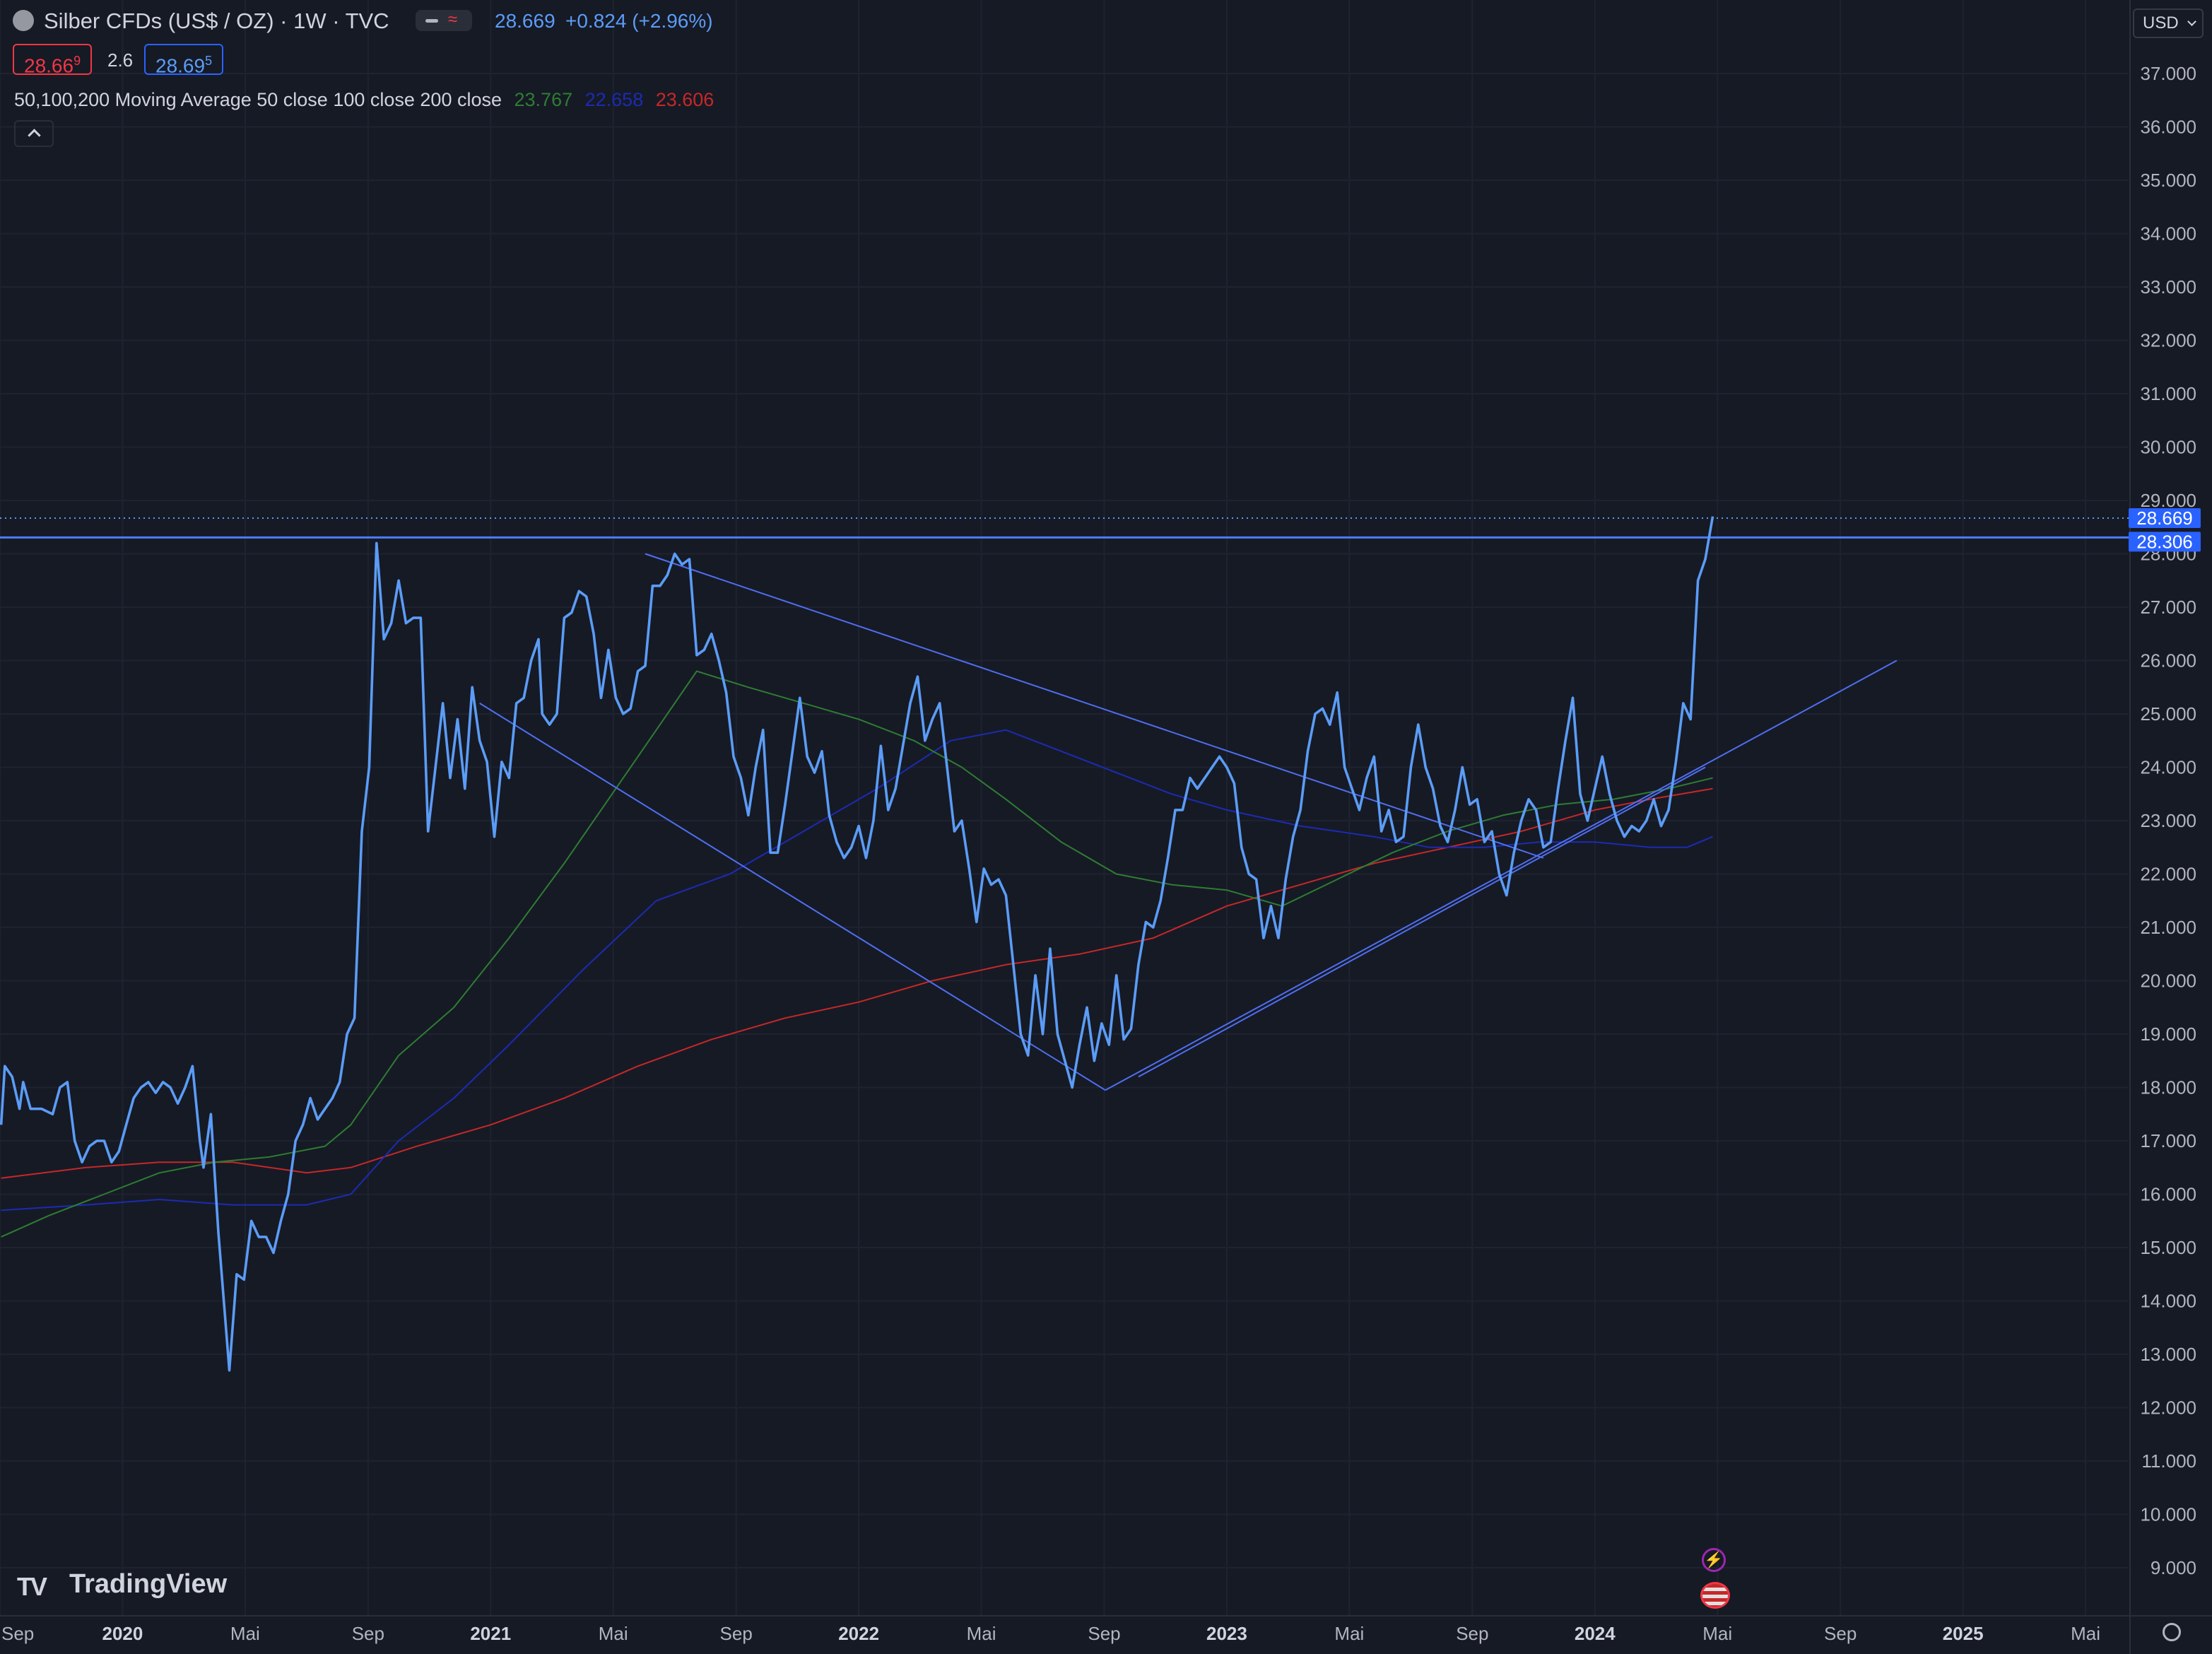 This screenshot has height=1654, width=2212. What do you see at coordinates (2168, 234) in the screenshot?
I see `y-tick-label: 34.000` at bounding box center [2168, 234].